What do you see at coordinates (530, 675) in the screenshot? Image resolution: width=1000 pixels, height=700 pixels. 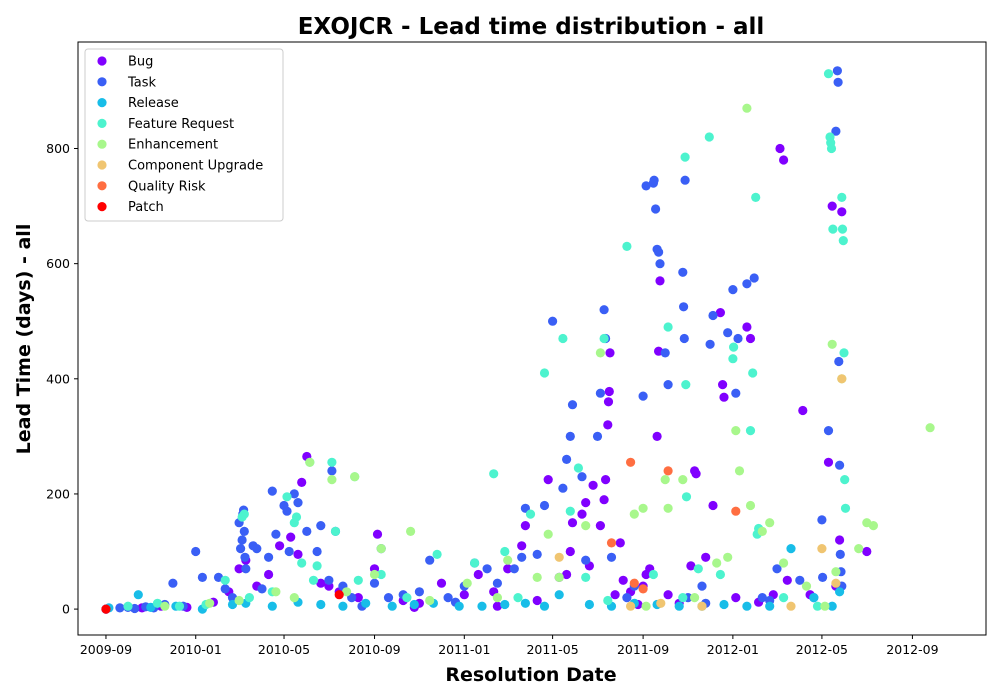 I see `x-axis-label: Resolution Date` at bounding box center [530, 675].